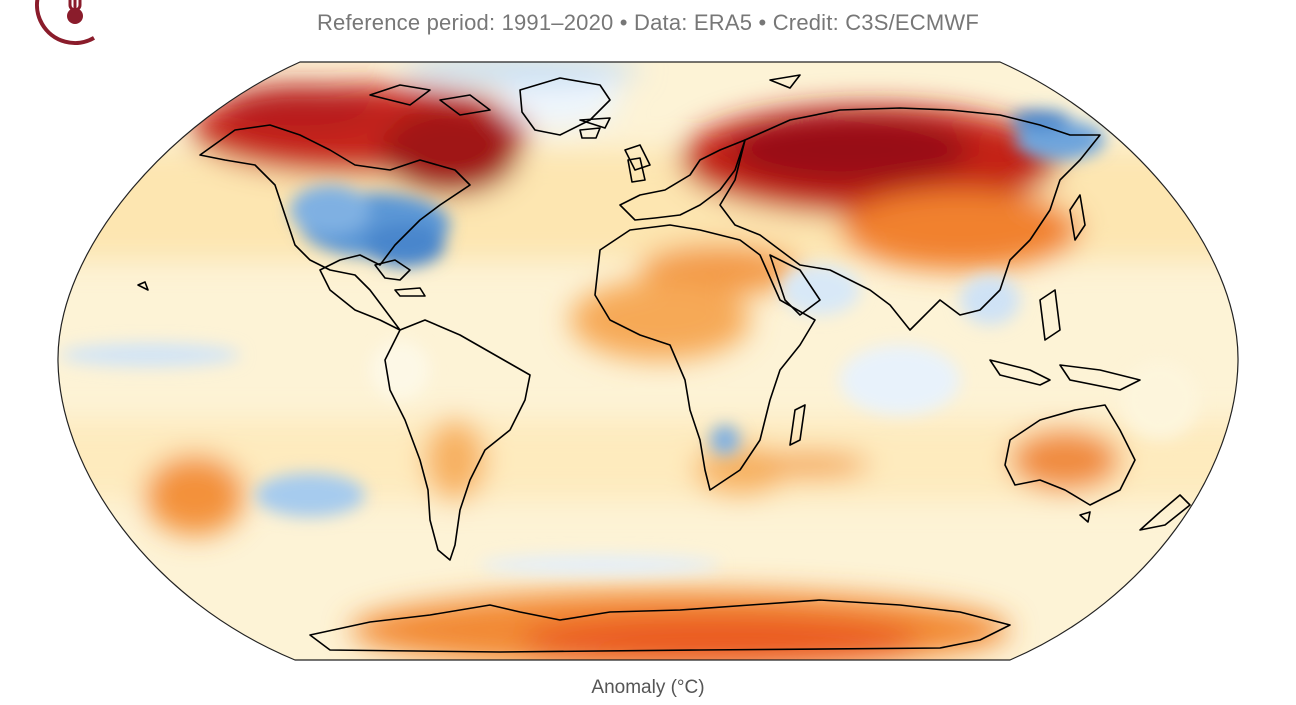  I want to click on thermometer-logo-icon, so click(74, 23).